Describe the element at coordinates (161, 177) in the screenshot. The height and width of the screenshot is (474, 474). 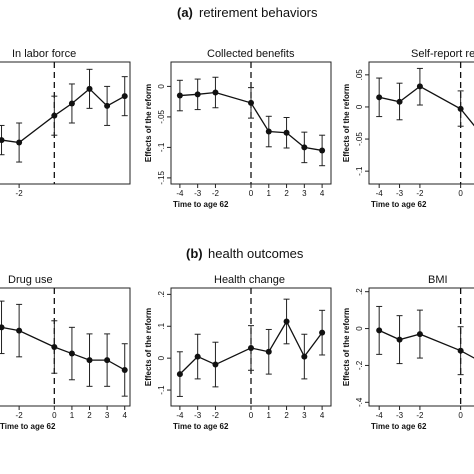
I see `y-tick-label: -.15` at that location.